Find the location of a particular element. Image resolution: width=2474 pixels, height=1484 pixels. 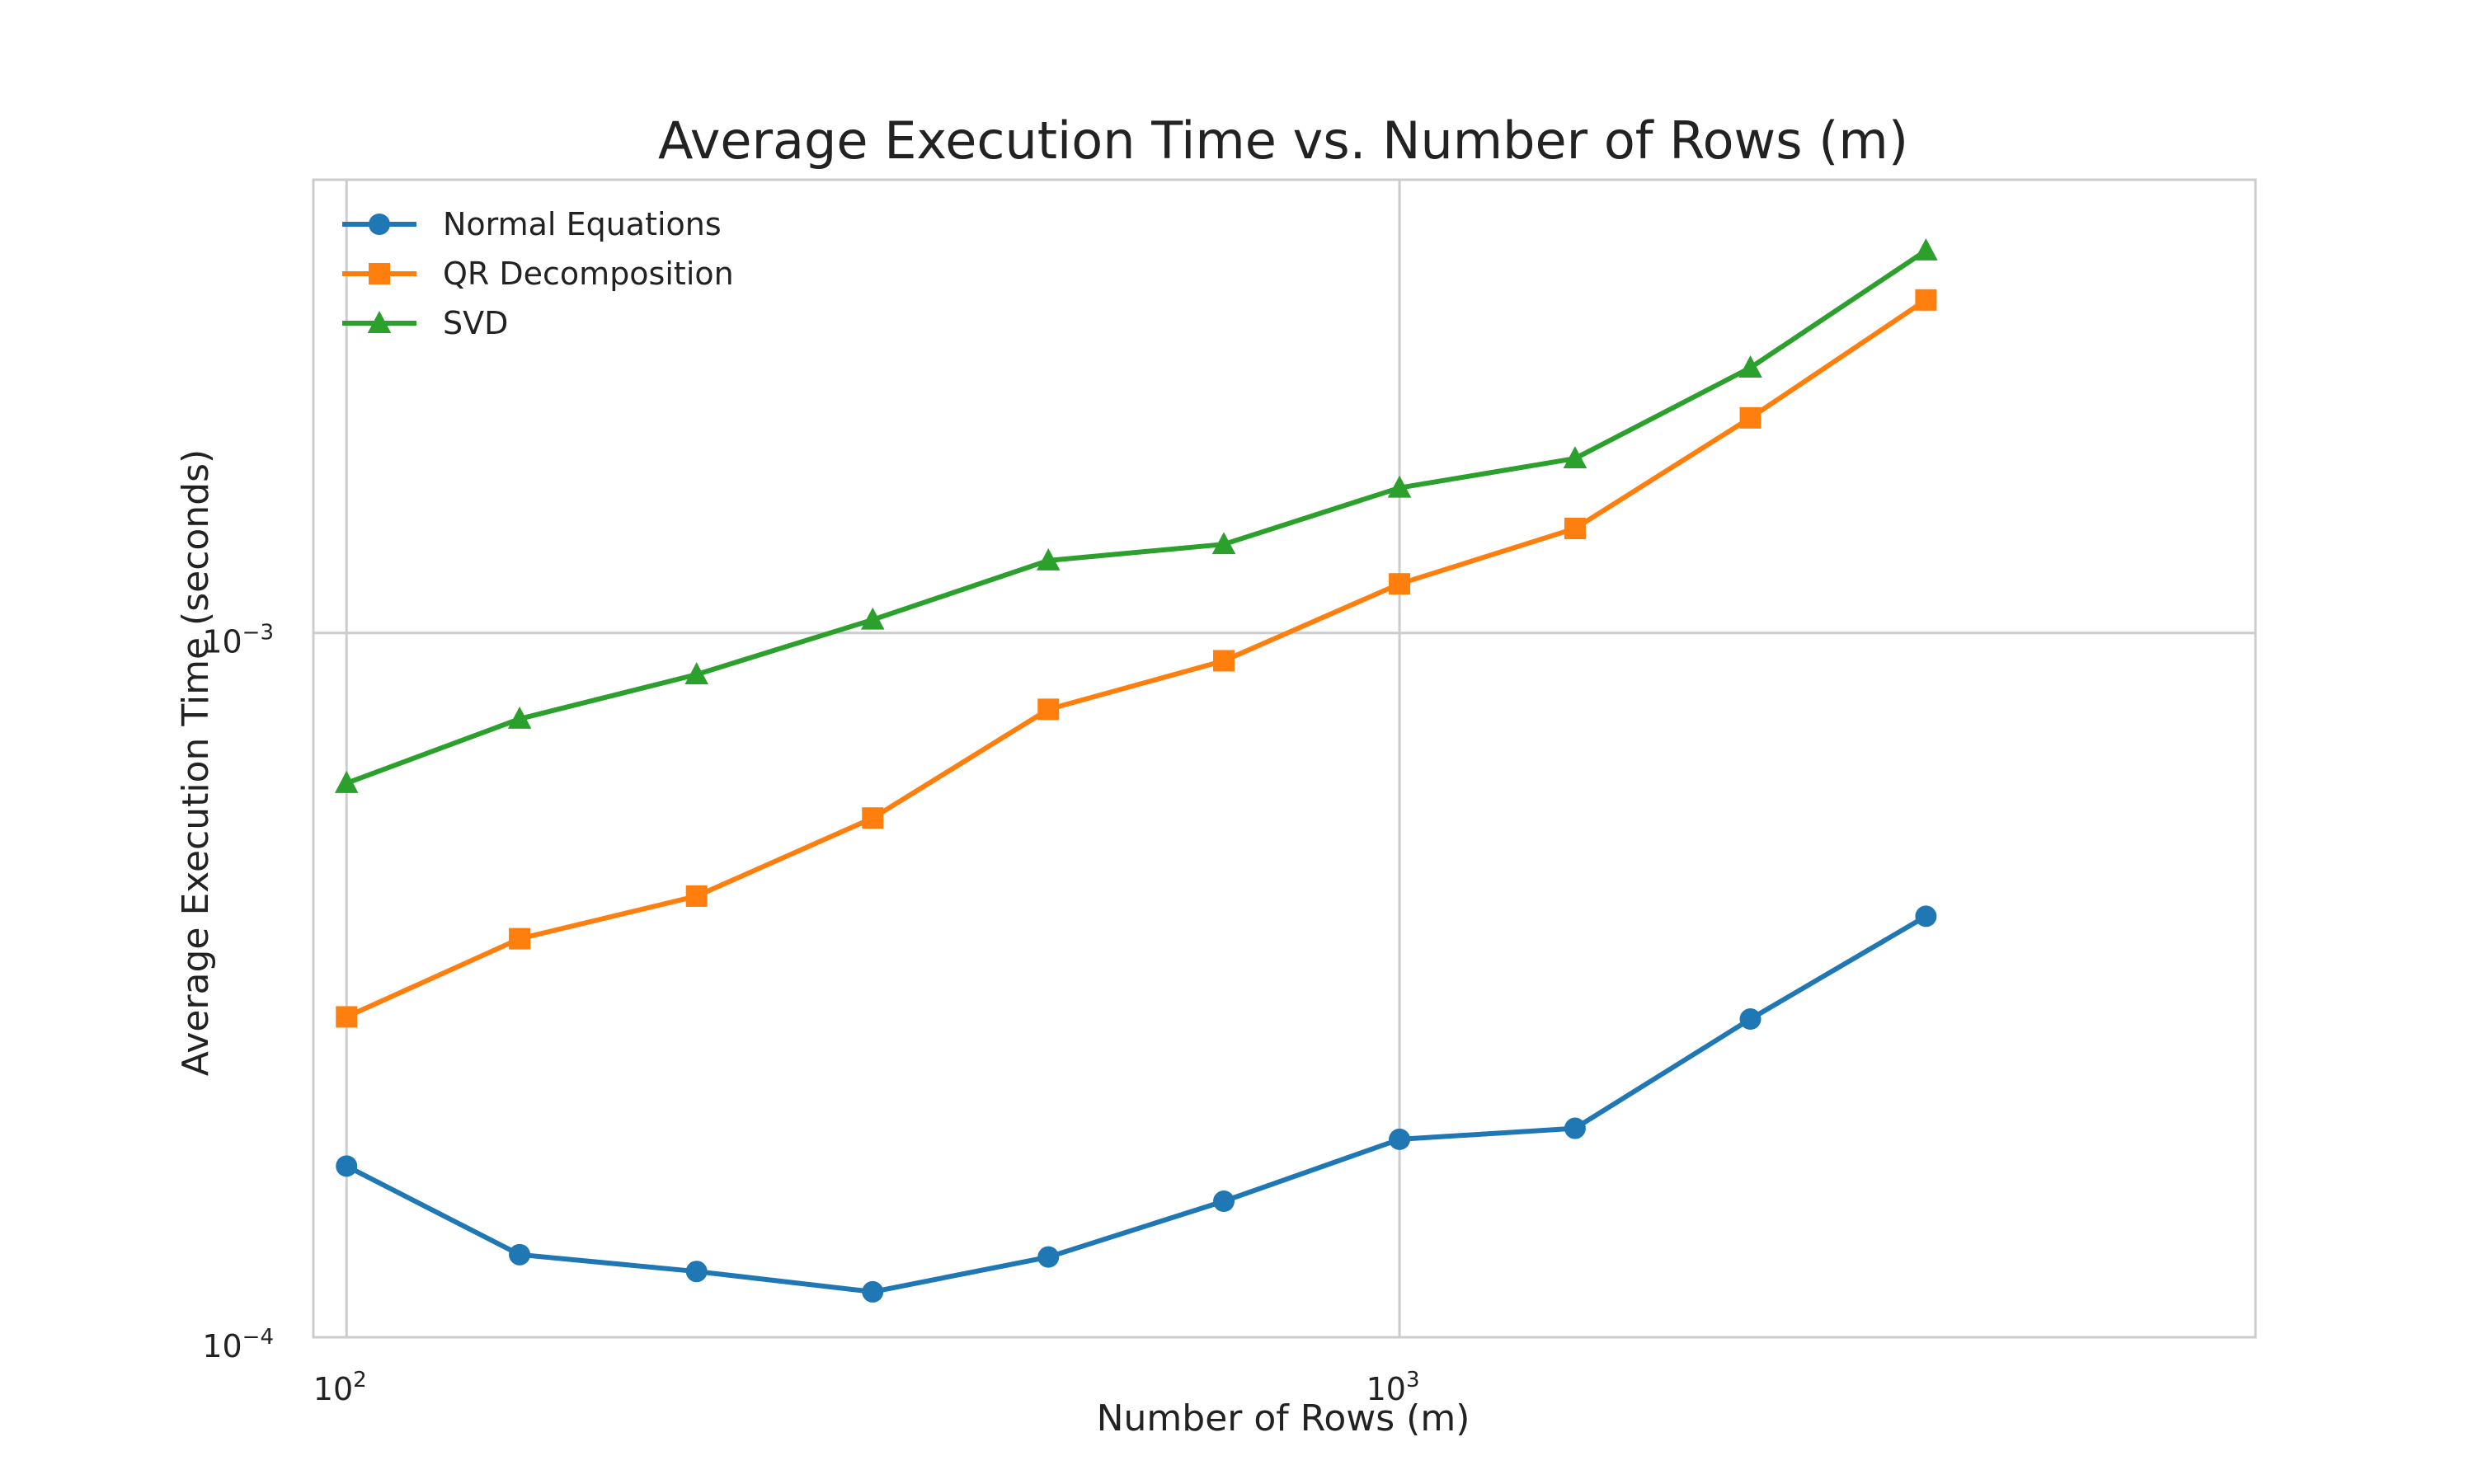

legend-item-normal-equations: Normal Equations is located at coordinates (532, 224).